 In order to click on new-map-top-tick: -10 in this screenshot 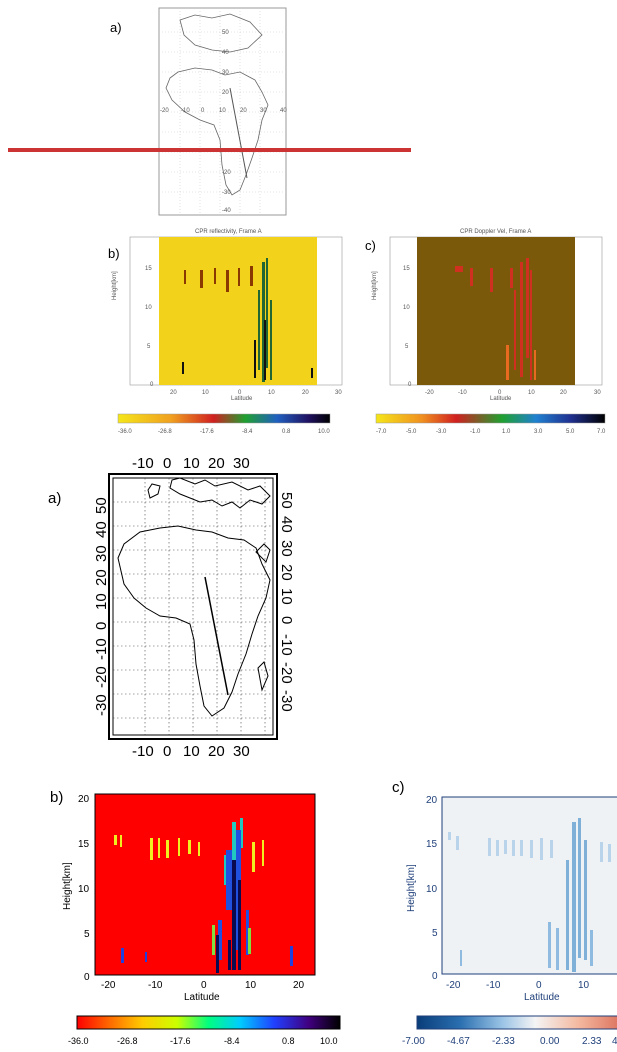, I will do `click(143, 463)`.